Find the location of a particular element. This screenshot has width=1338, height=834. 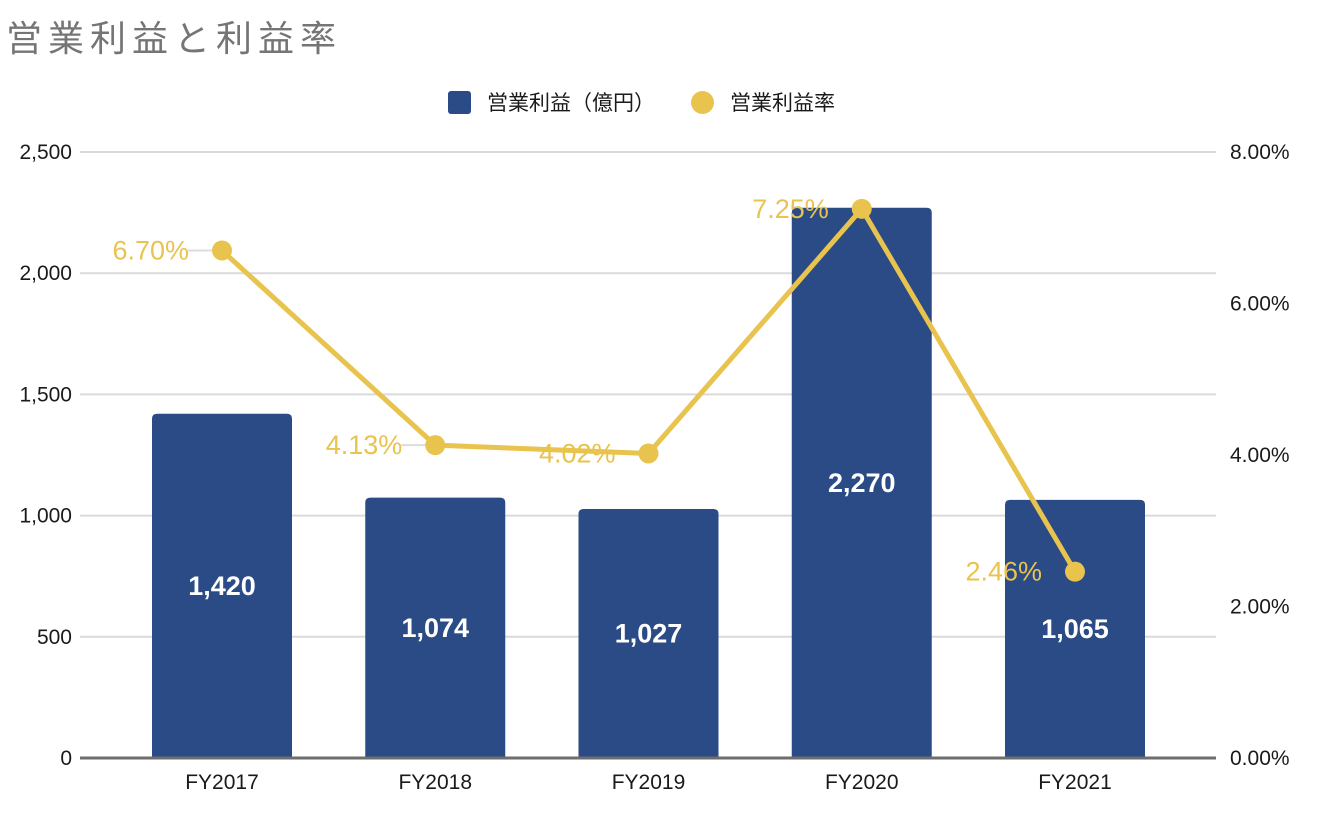

legend: 営業利益（億円） 営業利益率 is located at coordinates (641, 102).